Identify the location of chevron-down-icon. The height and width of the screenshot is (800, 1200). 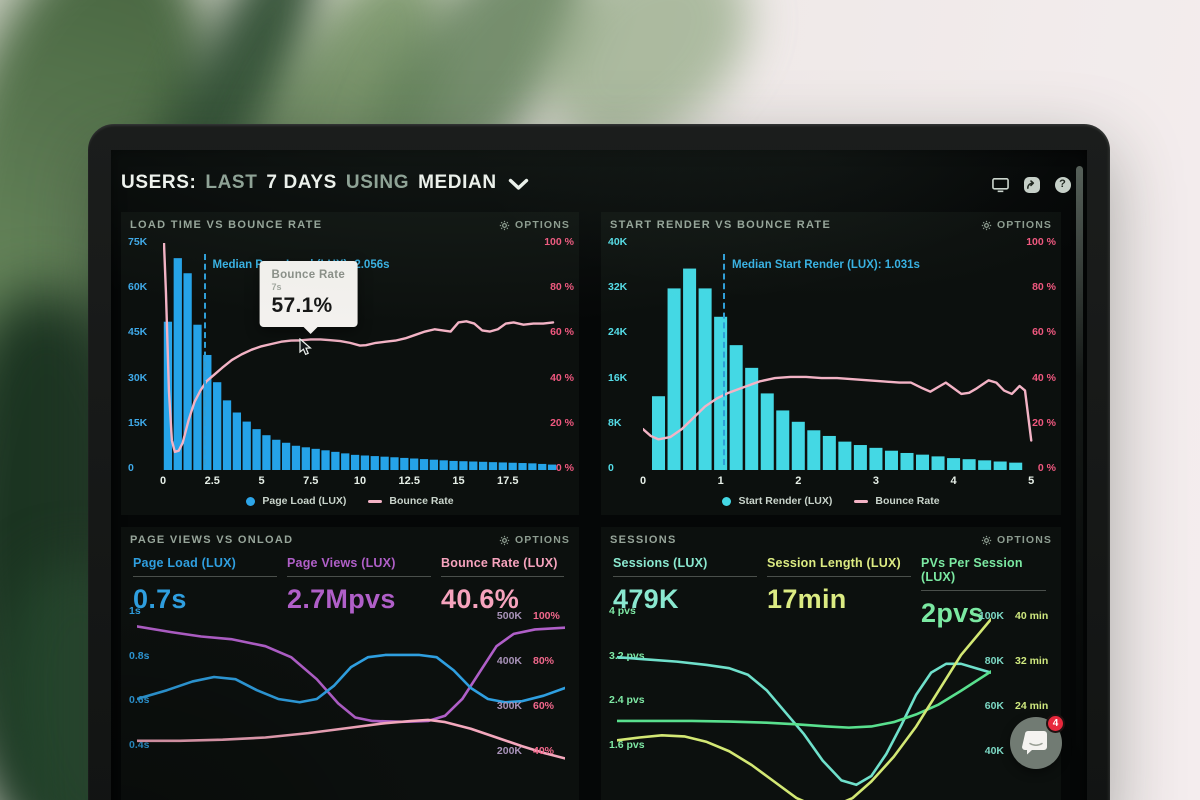
(518, 184).